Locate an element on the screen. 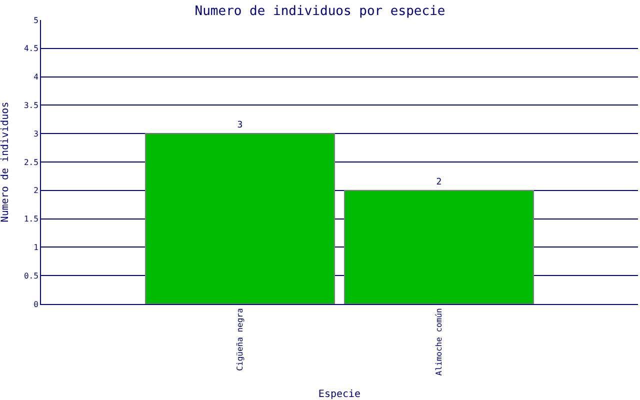 Image resolution: width=640 pixels, height=400 pixels. y-tick-label: 4.5 is located at coordinates (31, 49).